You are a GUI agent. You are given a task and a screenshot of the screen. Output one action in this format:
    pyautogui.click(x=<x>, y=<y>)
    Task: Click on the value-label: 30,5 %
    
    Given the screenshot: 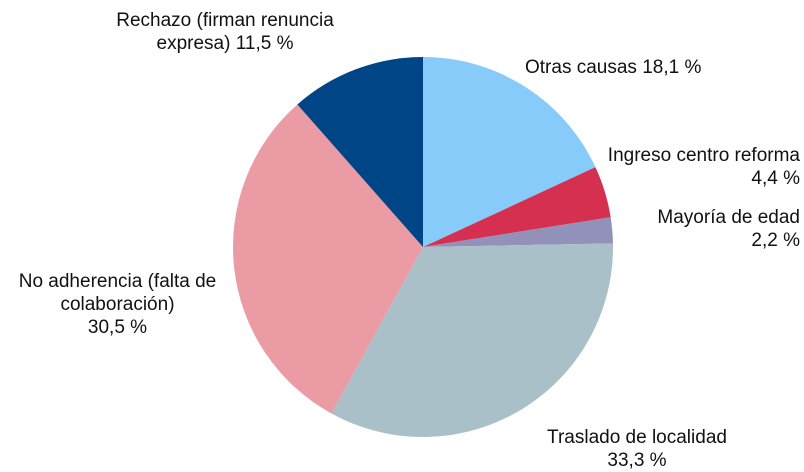 What is the action you would take?
    pyautogui.click(x=117, y=327)
    